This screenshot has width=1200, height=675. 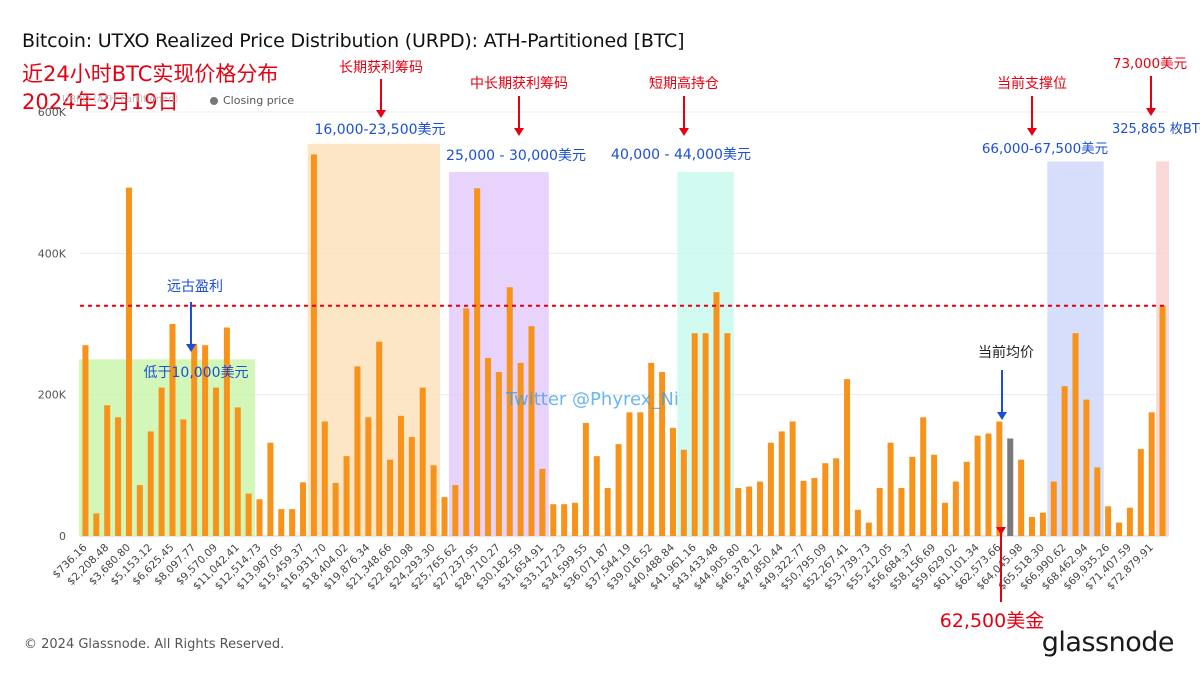 What do you see at coordinates (150, 74) in the screenshot?
I see `cn-title-line1: 近24小时BTC实现价格分布` at bounding box center [150, 74].